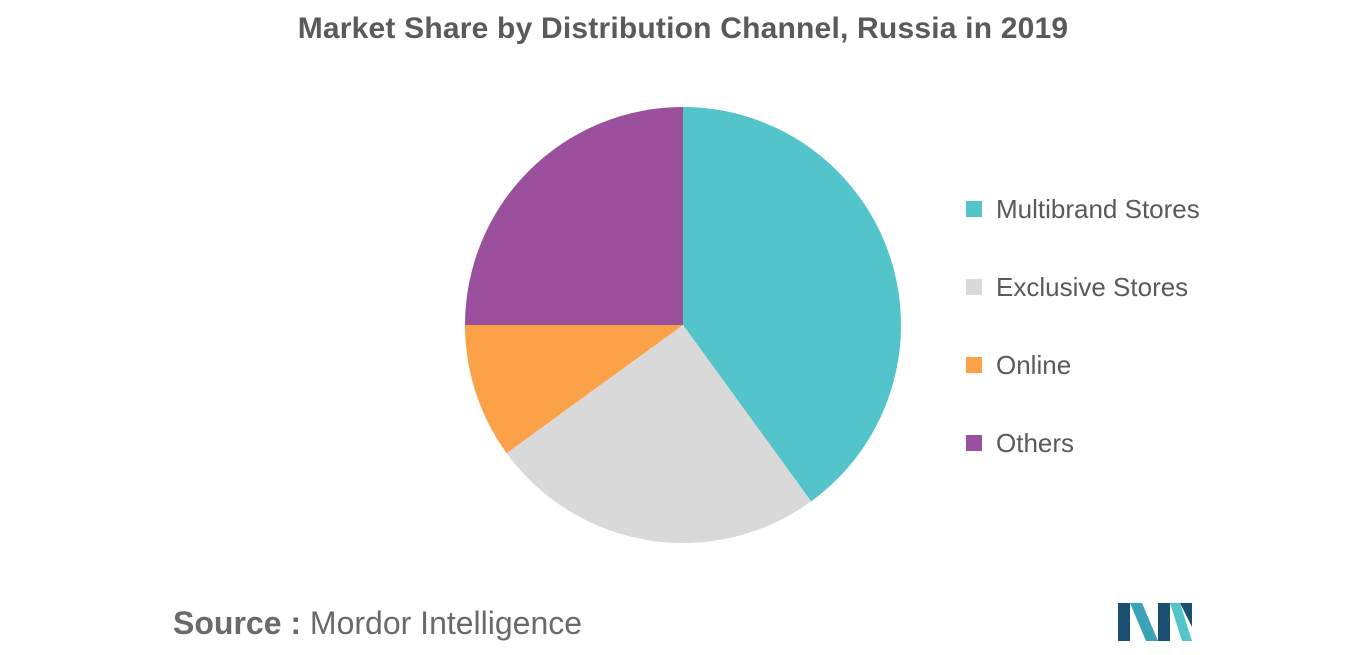  I want to click on logo-left-stem, so click(1124, 622).